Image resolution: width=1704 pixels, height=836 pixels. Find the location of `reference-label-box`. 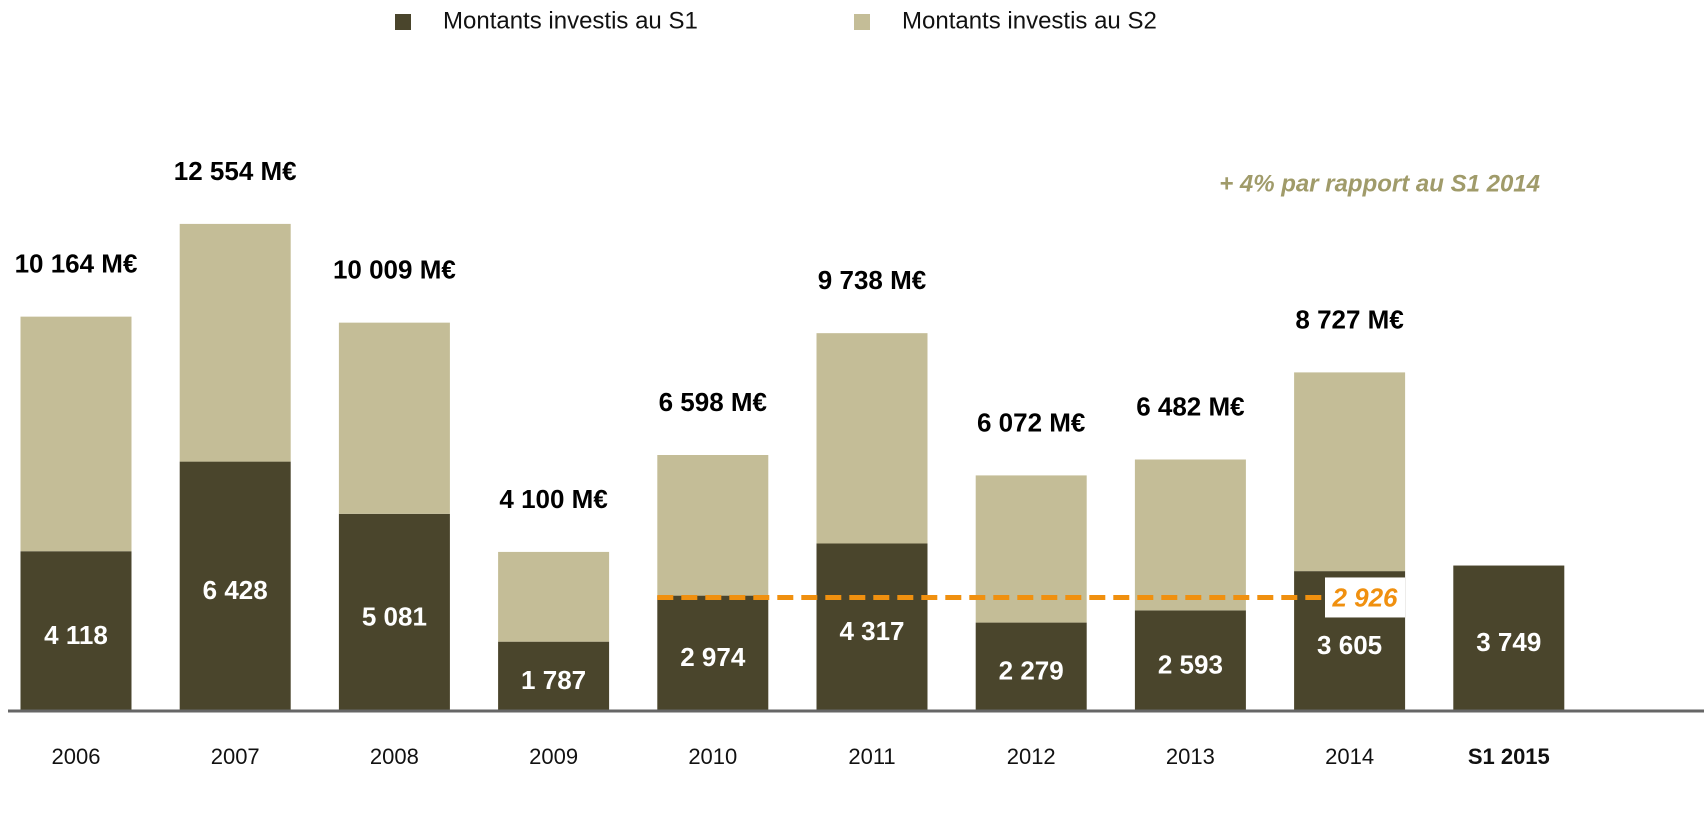

reference-label-box is located at coordinates (1365, 597).